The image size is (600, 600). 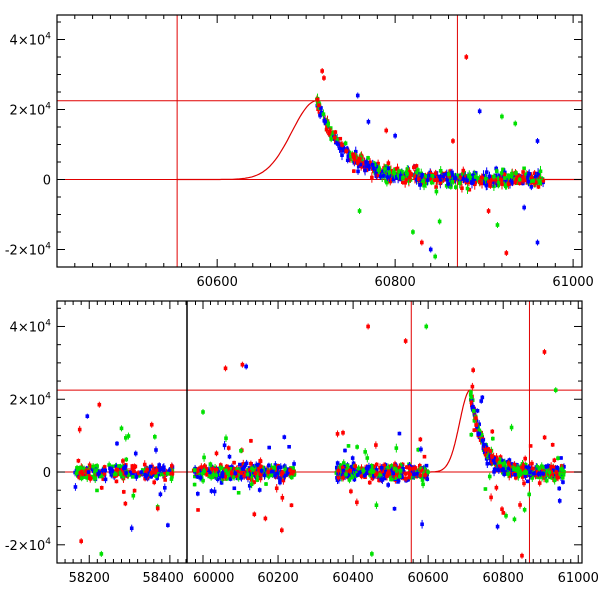 What do you see at coordinates (497, 225) in the screenshot?
I see `top-outlier-green` at bounding box center [497, 225].